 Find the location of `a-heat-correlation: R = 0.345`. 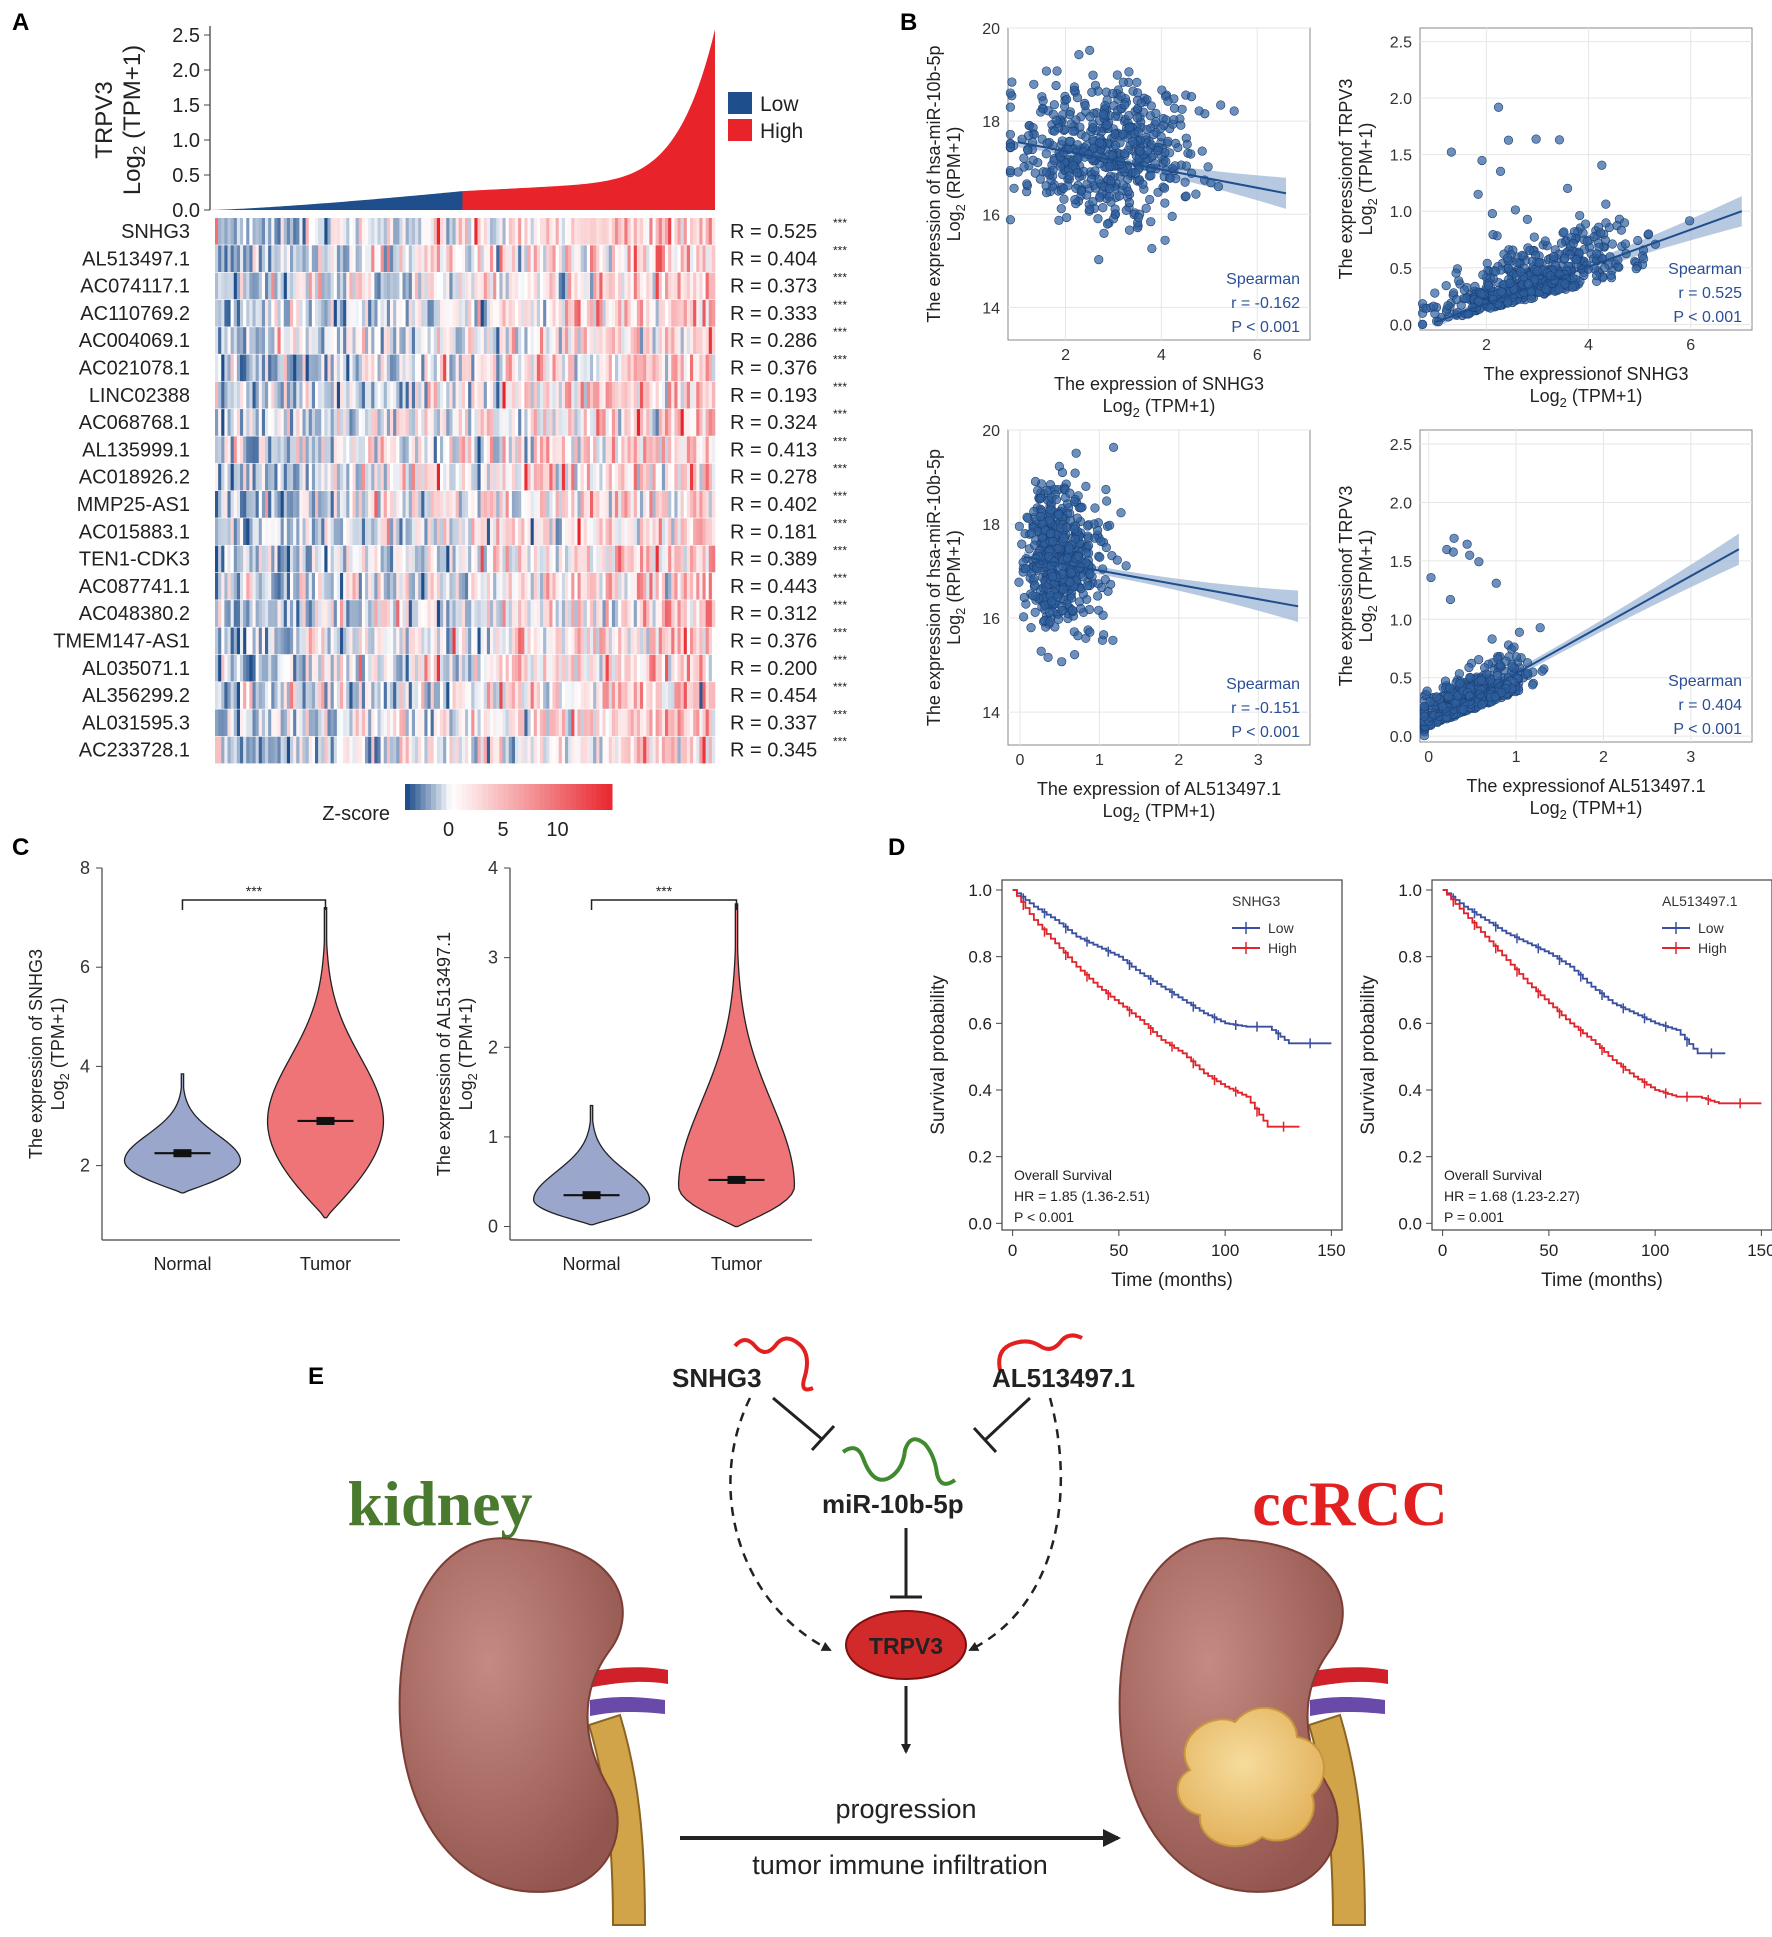

a-heat-correlation: R = 0.345 is located at coordinates (773, 751).